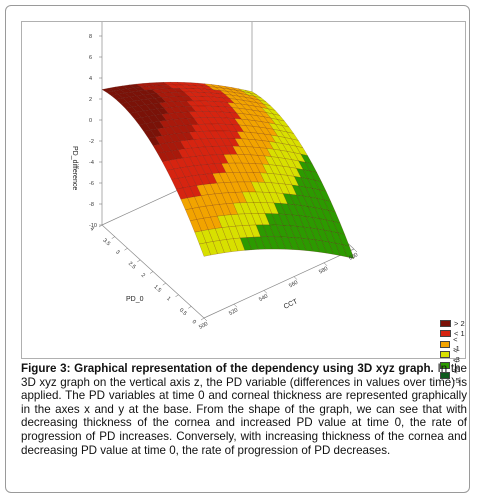  Describe the element at coordinates (452, 344) in the screenshot. I see `legend-item: < -1` at that location.